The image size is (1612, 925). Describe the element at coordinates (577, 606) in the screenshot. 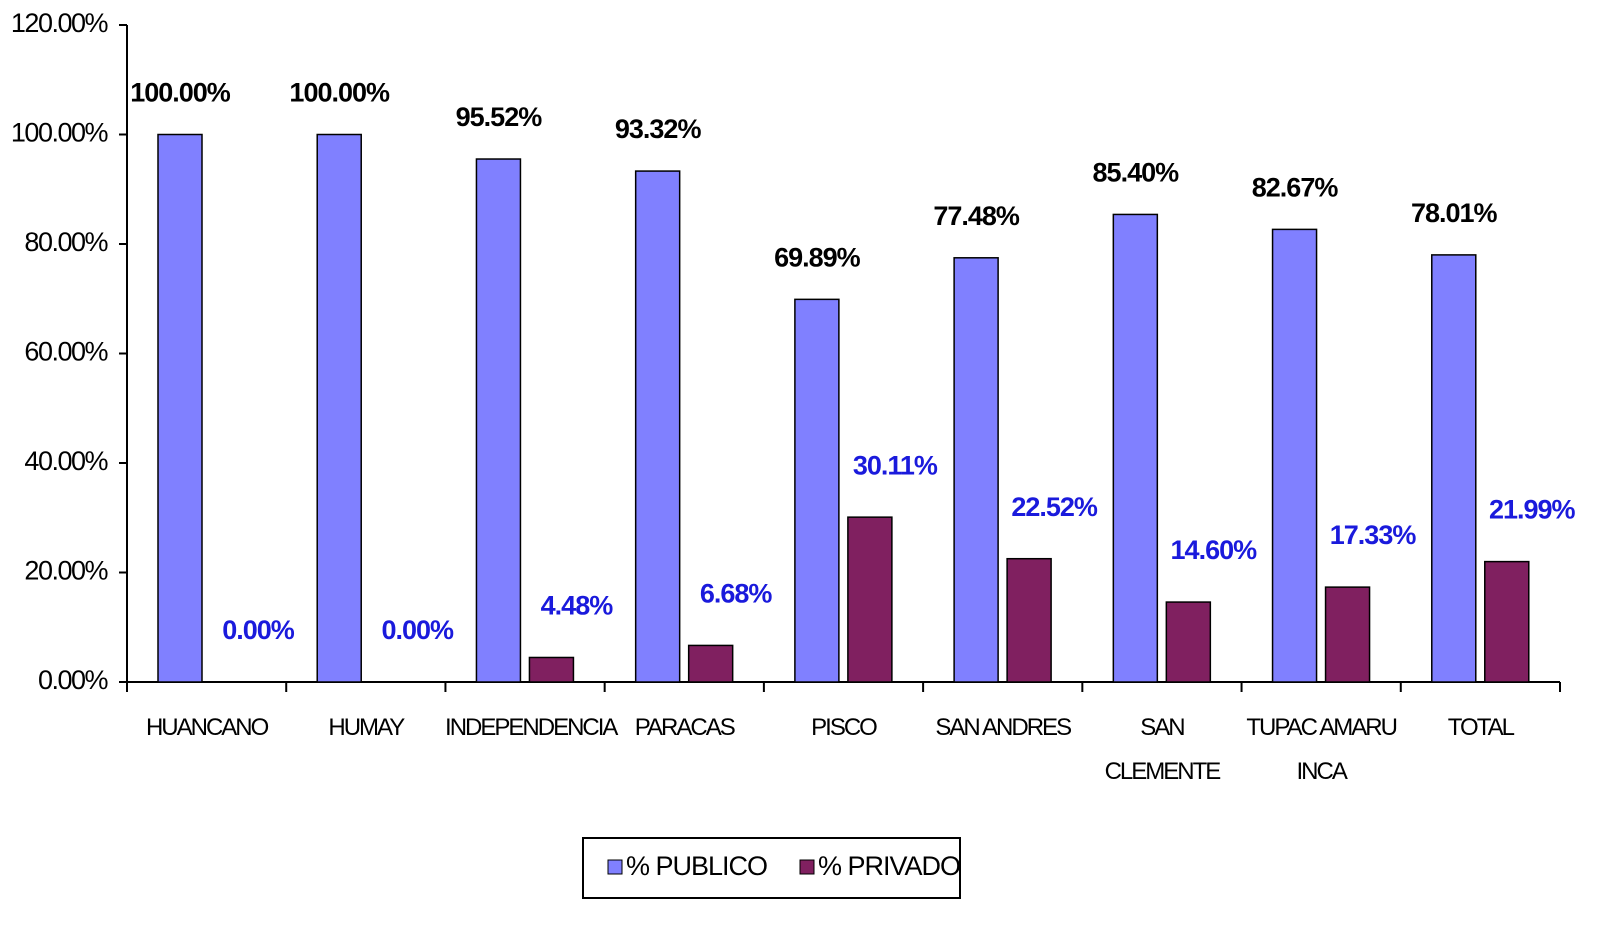

I see `value-label: 4.48%` at that location.